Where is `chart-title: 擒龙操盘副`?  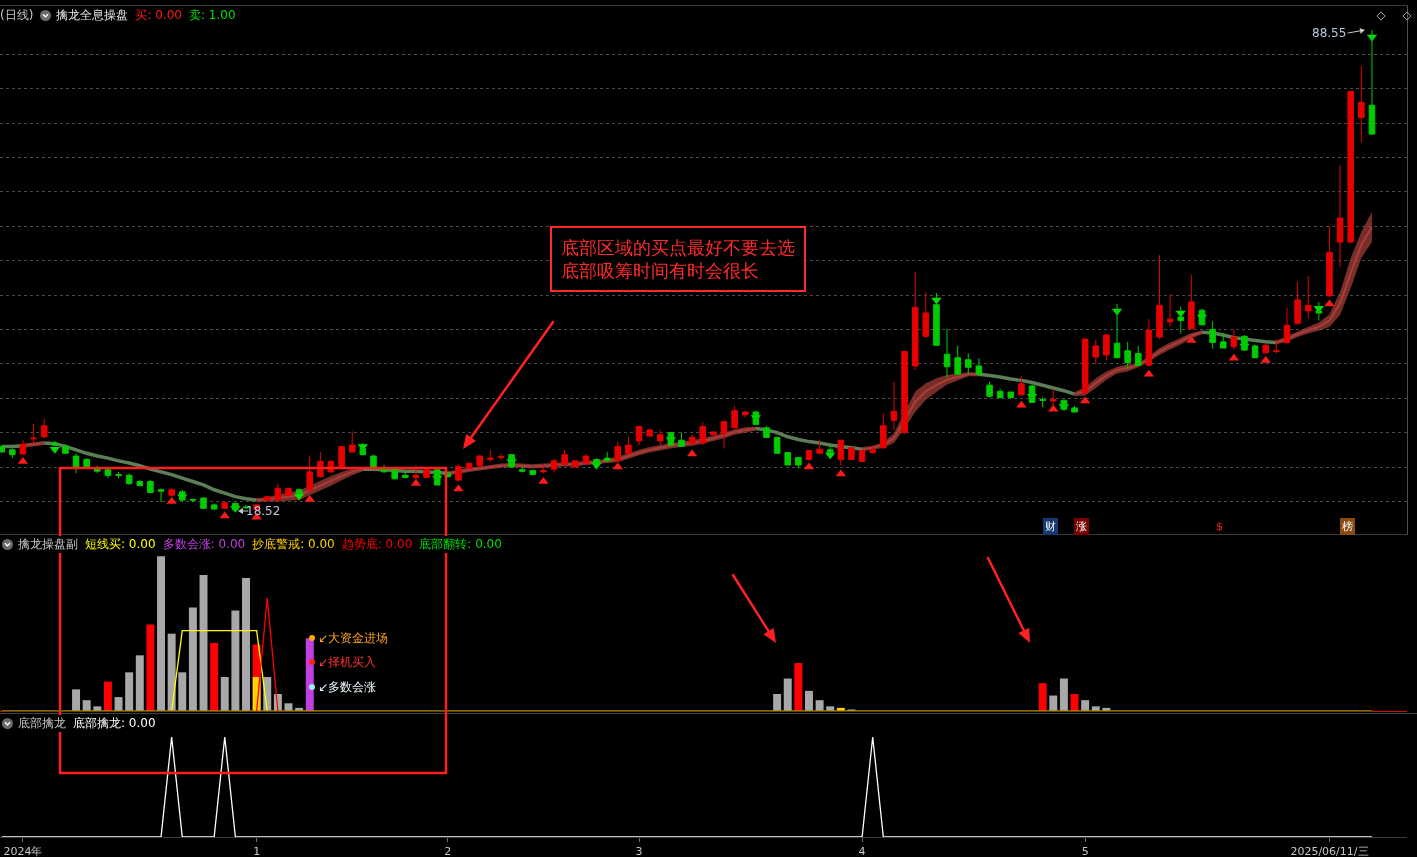 chart-title: 擒龙操盘副 is located at coordinates (48, 544).